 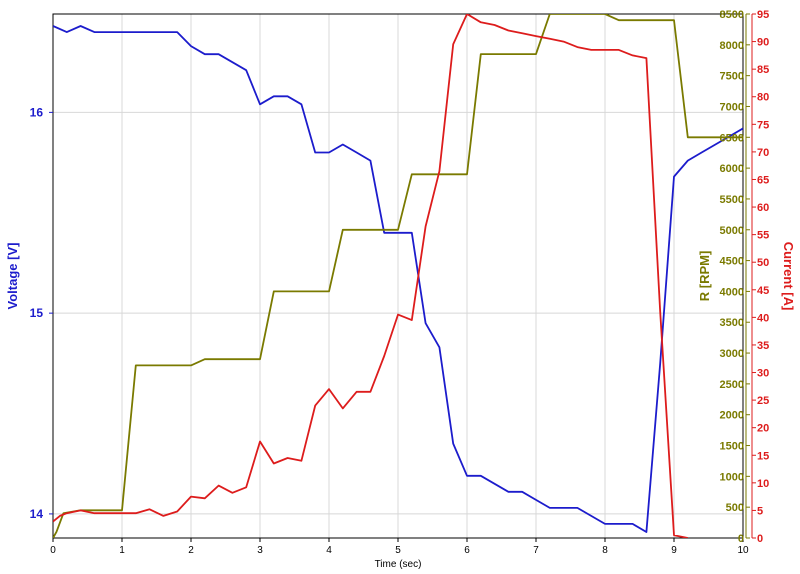 I want to click on x-tick-label: 10, so click(x=743, y=550).